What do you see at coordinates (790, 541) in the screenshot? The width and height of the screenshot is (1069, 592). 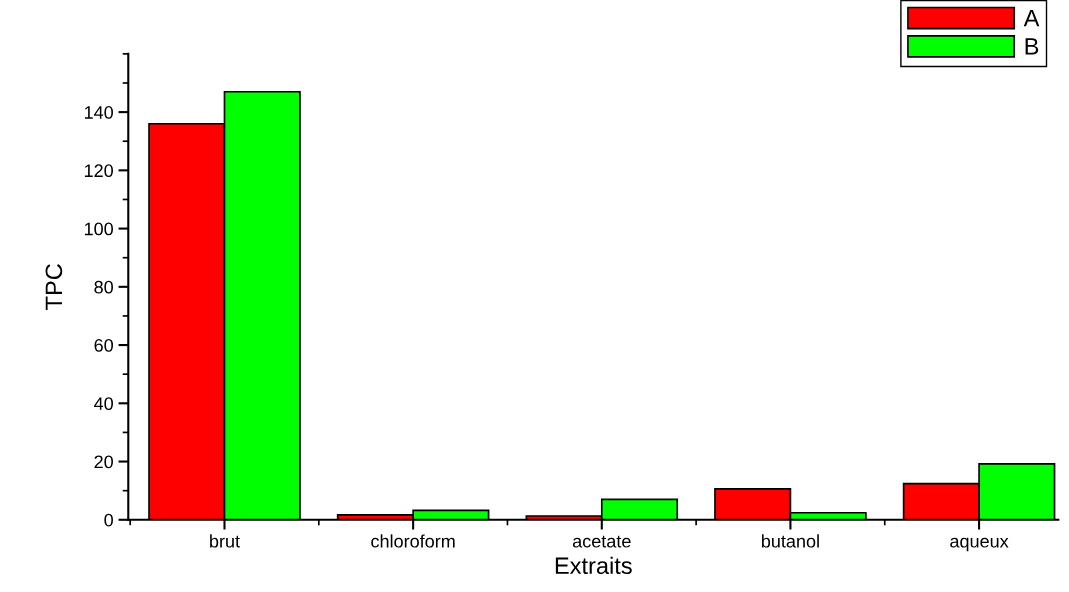 I see `x-tick-label: butanol` at bounding box center [790, 541].